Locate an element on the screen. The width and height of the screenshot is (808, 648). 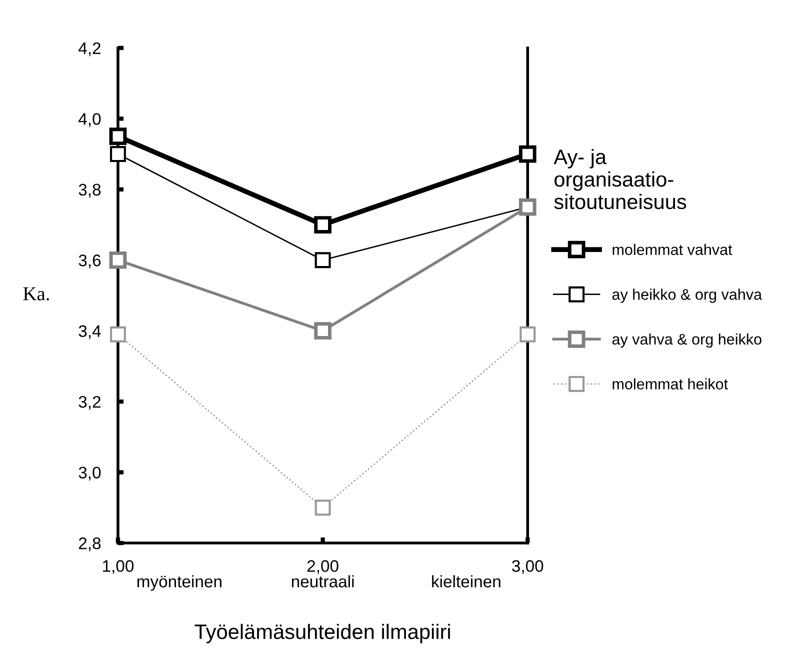
legend-title: Ay- ja organisaatio- sitoutuneisuus is located at coordinates (620, 179).